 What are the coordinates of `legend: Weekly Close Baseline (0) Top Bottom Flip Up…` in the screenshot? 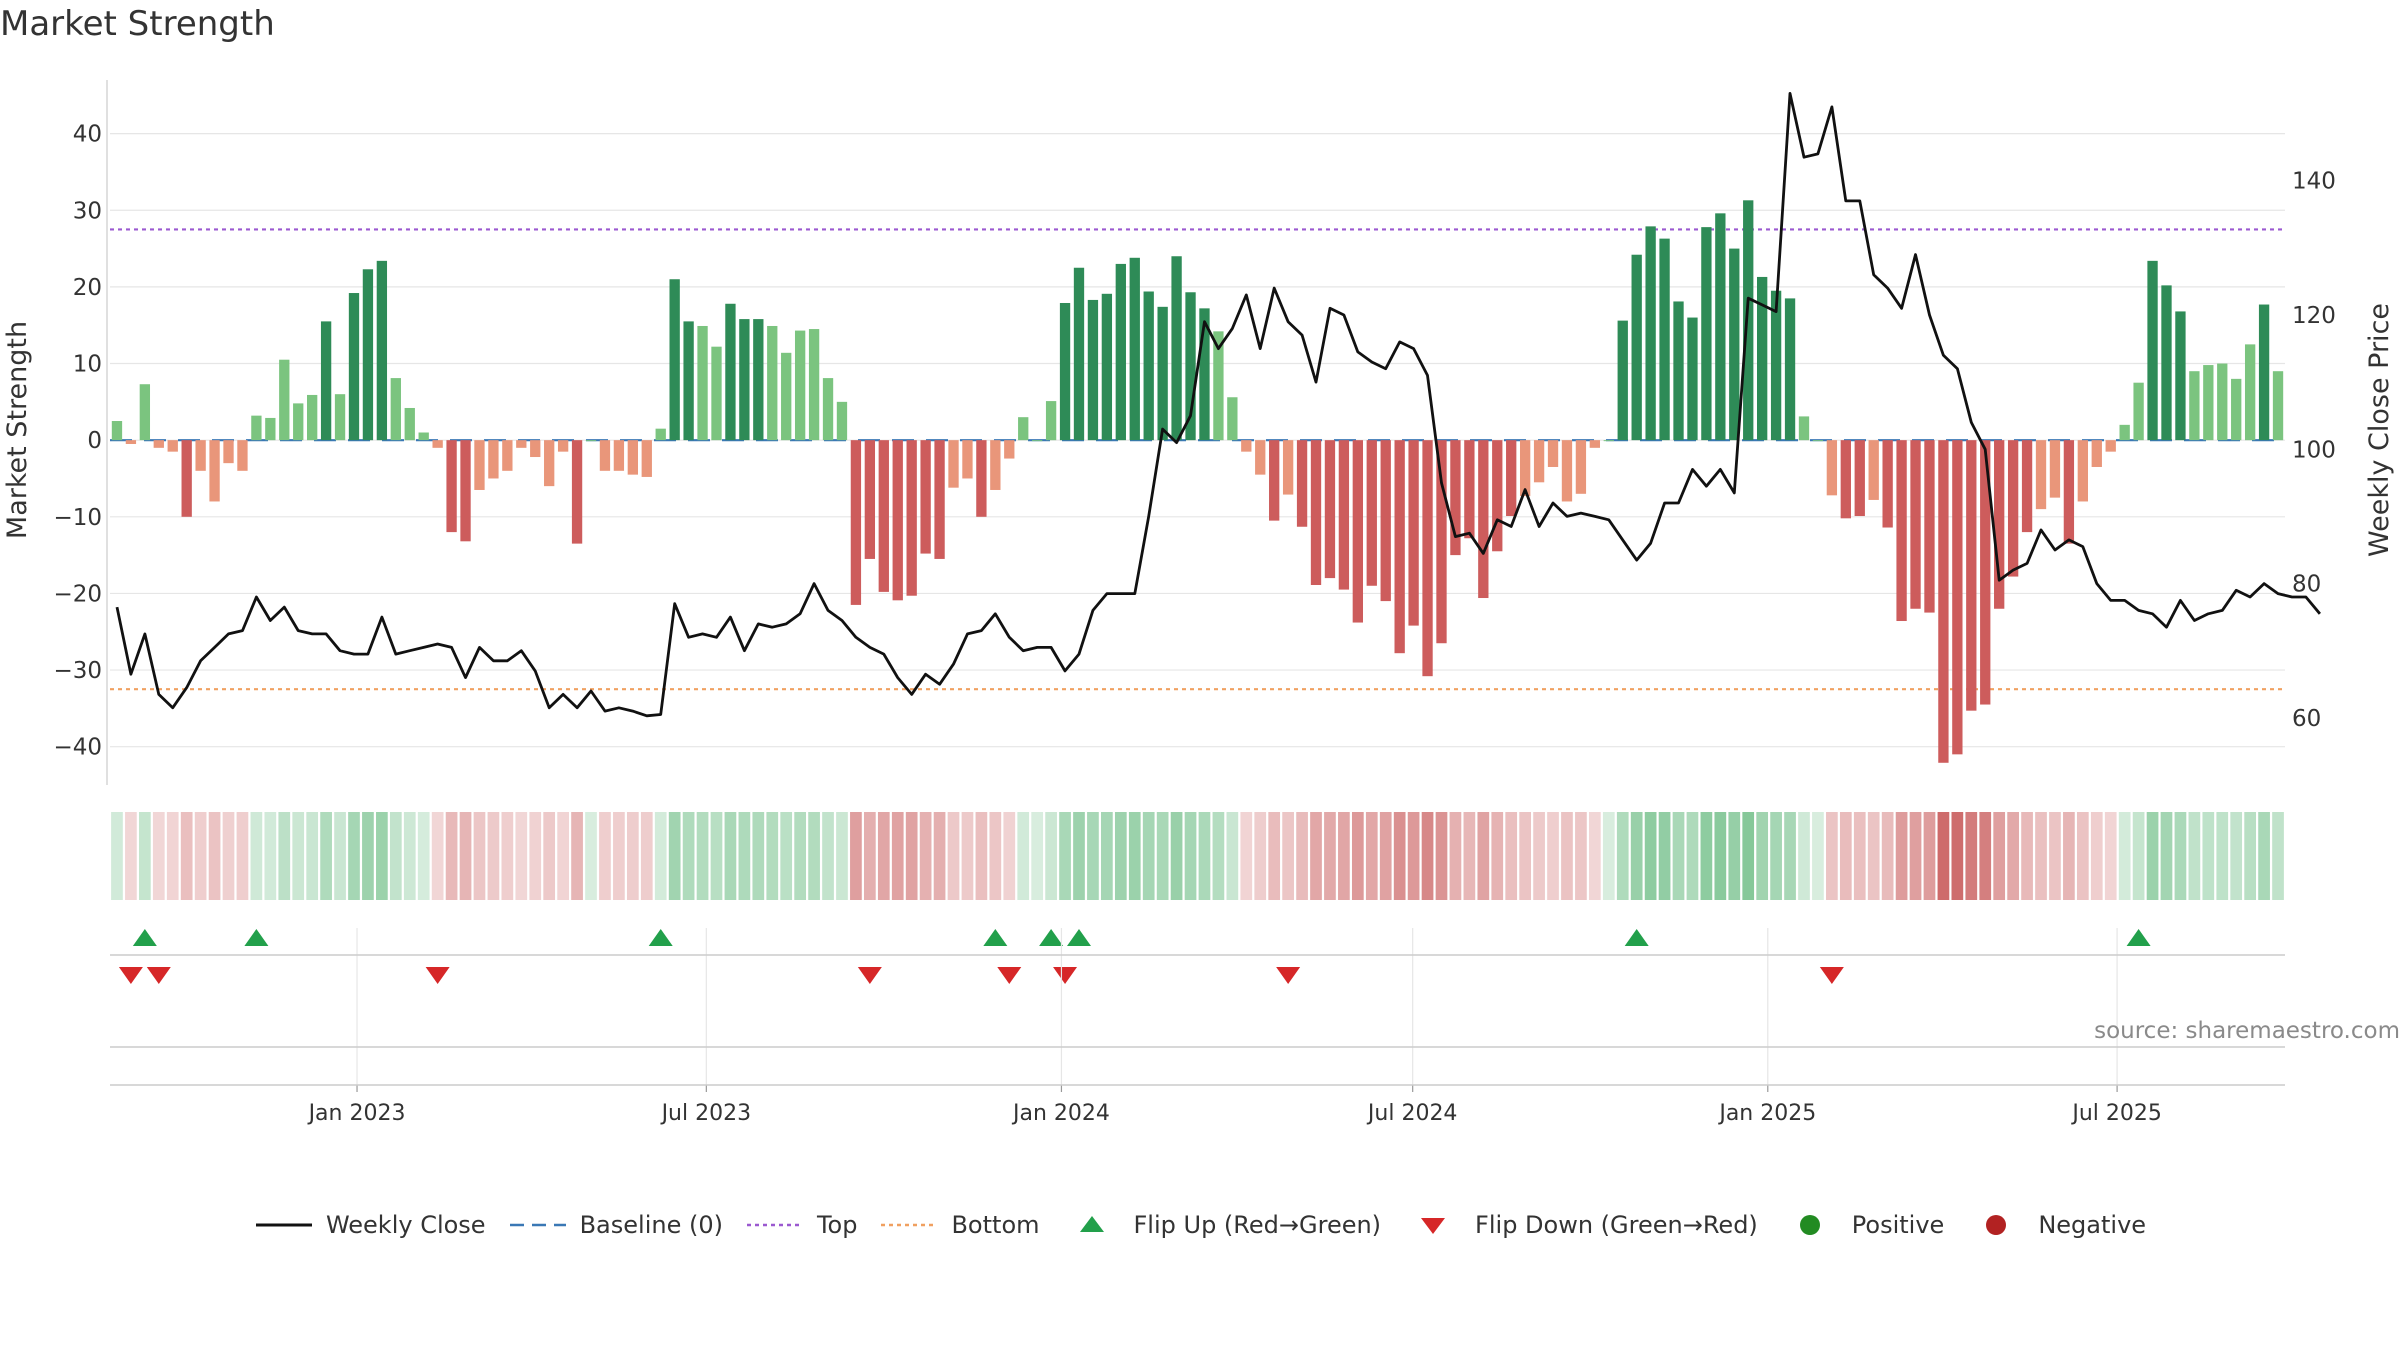 It's located at (1200, 1225).